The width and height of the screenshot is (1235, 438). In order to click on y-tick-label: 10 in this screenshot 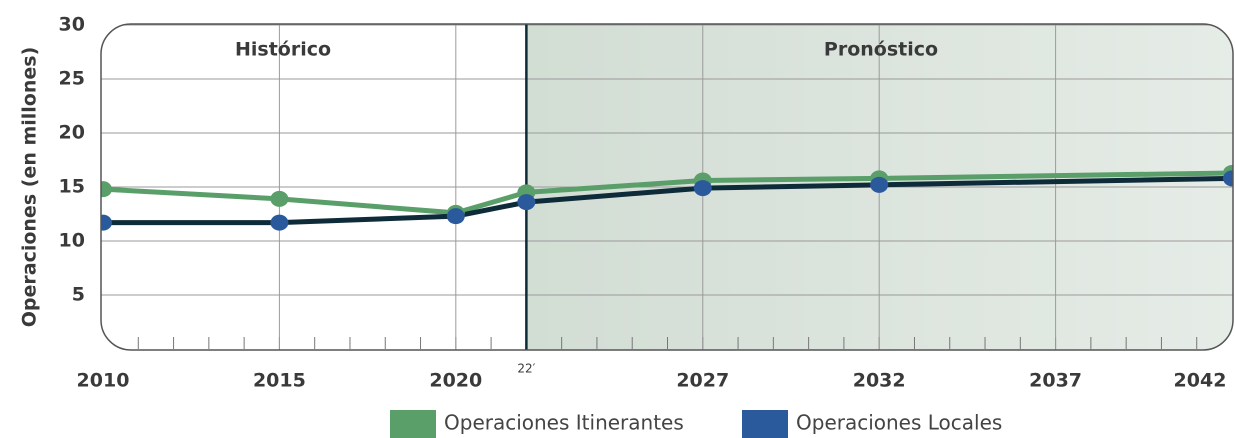, I will do `click(72, 241)`.